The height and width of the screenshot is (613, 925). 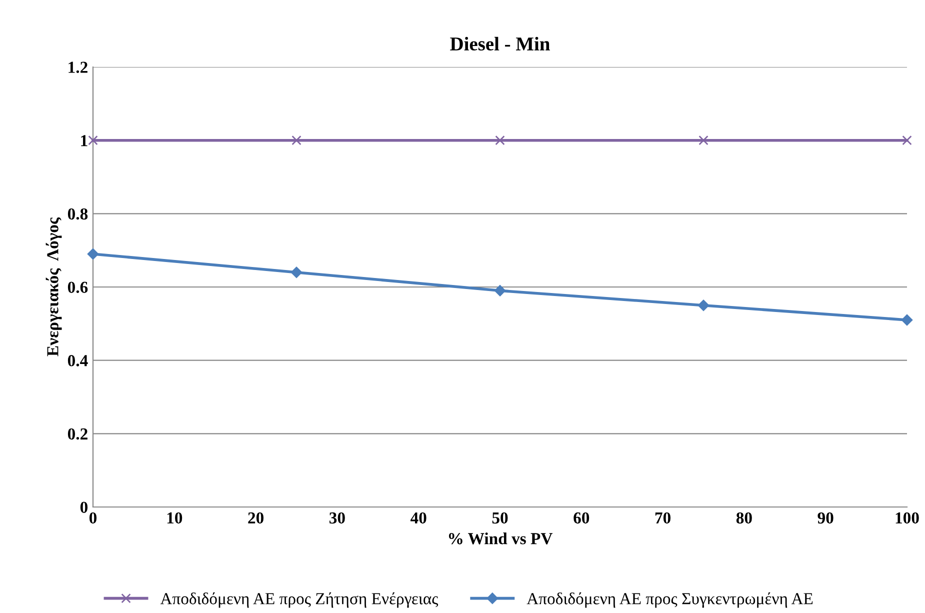 What do you see at coordinates (337, 518) in the screenshot?
I see `x-tick-label: 30` at bounding box center [337, 518].